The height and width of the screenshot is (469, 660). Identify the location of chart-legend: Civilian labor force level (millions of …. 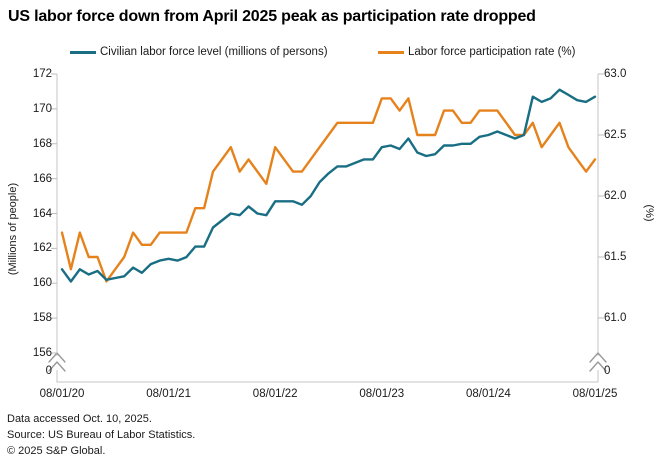
(330, 53).